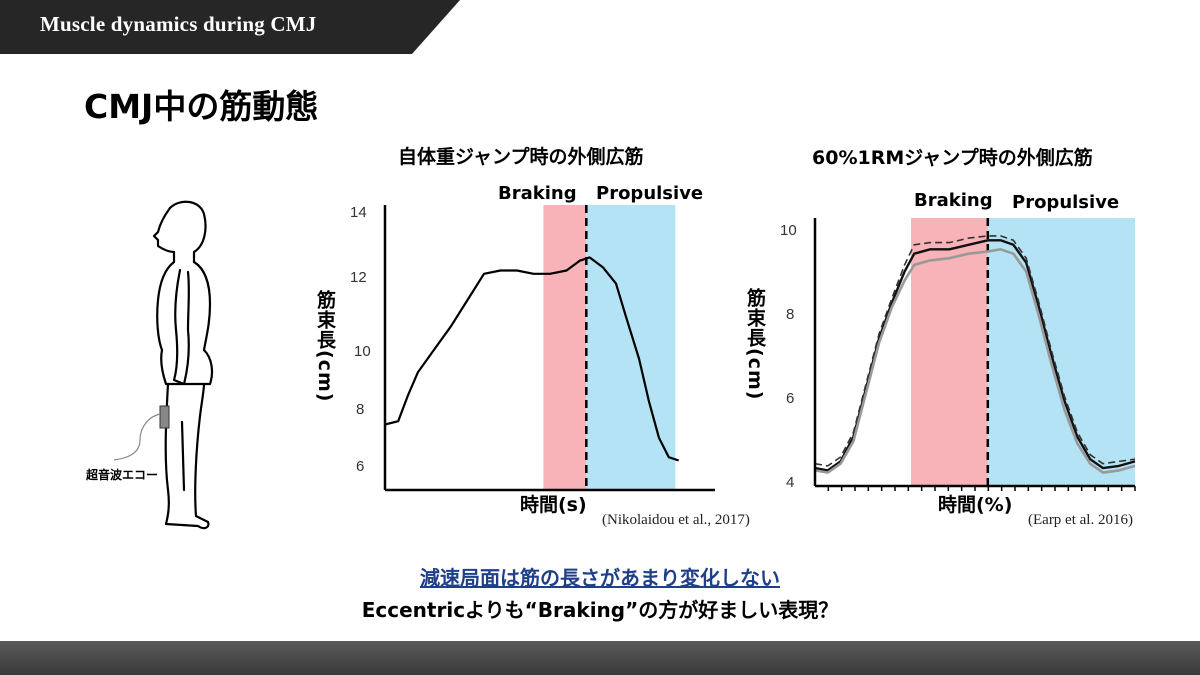 This screenshot has width=1200, height=675. I want to click on chart2-ytick-6: 6, so click(790, 398).